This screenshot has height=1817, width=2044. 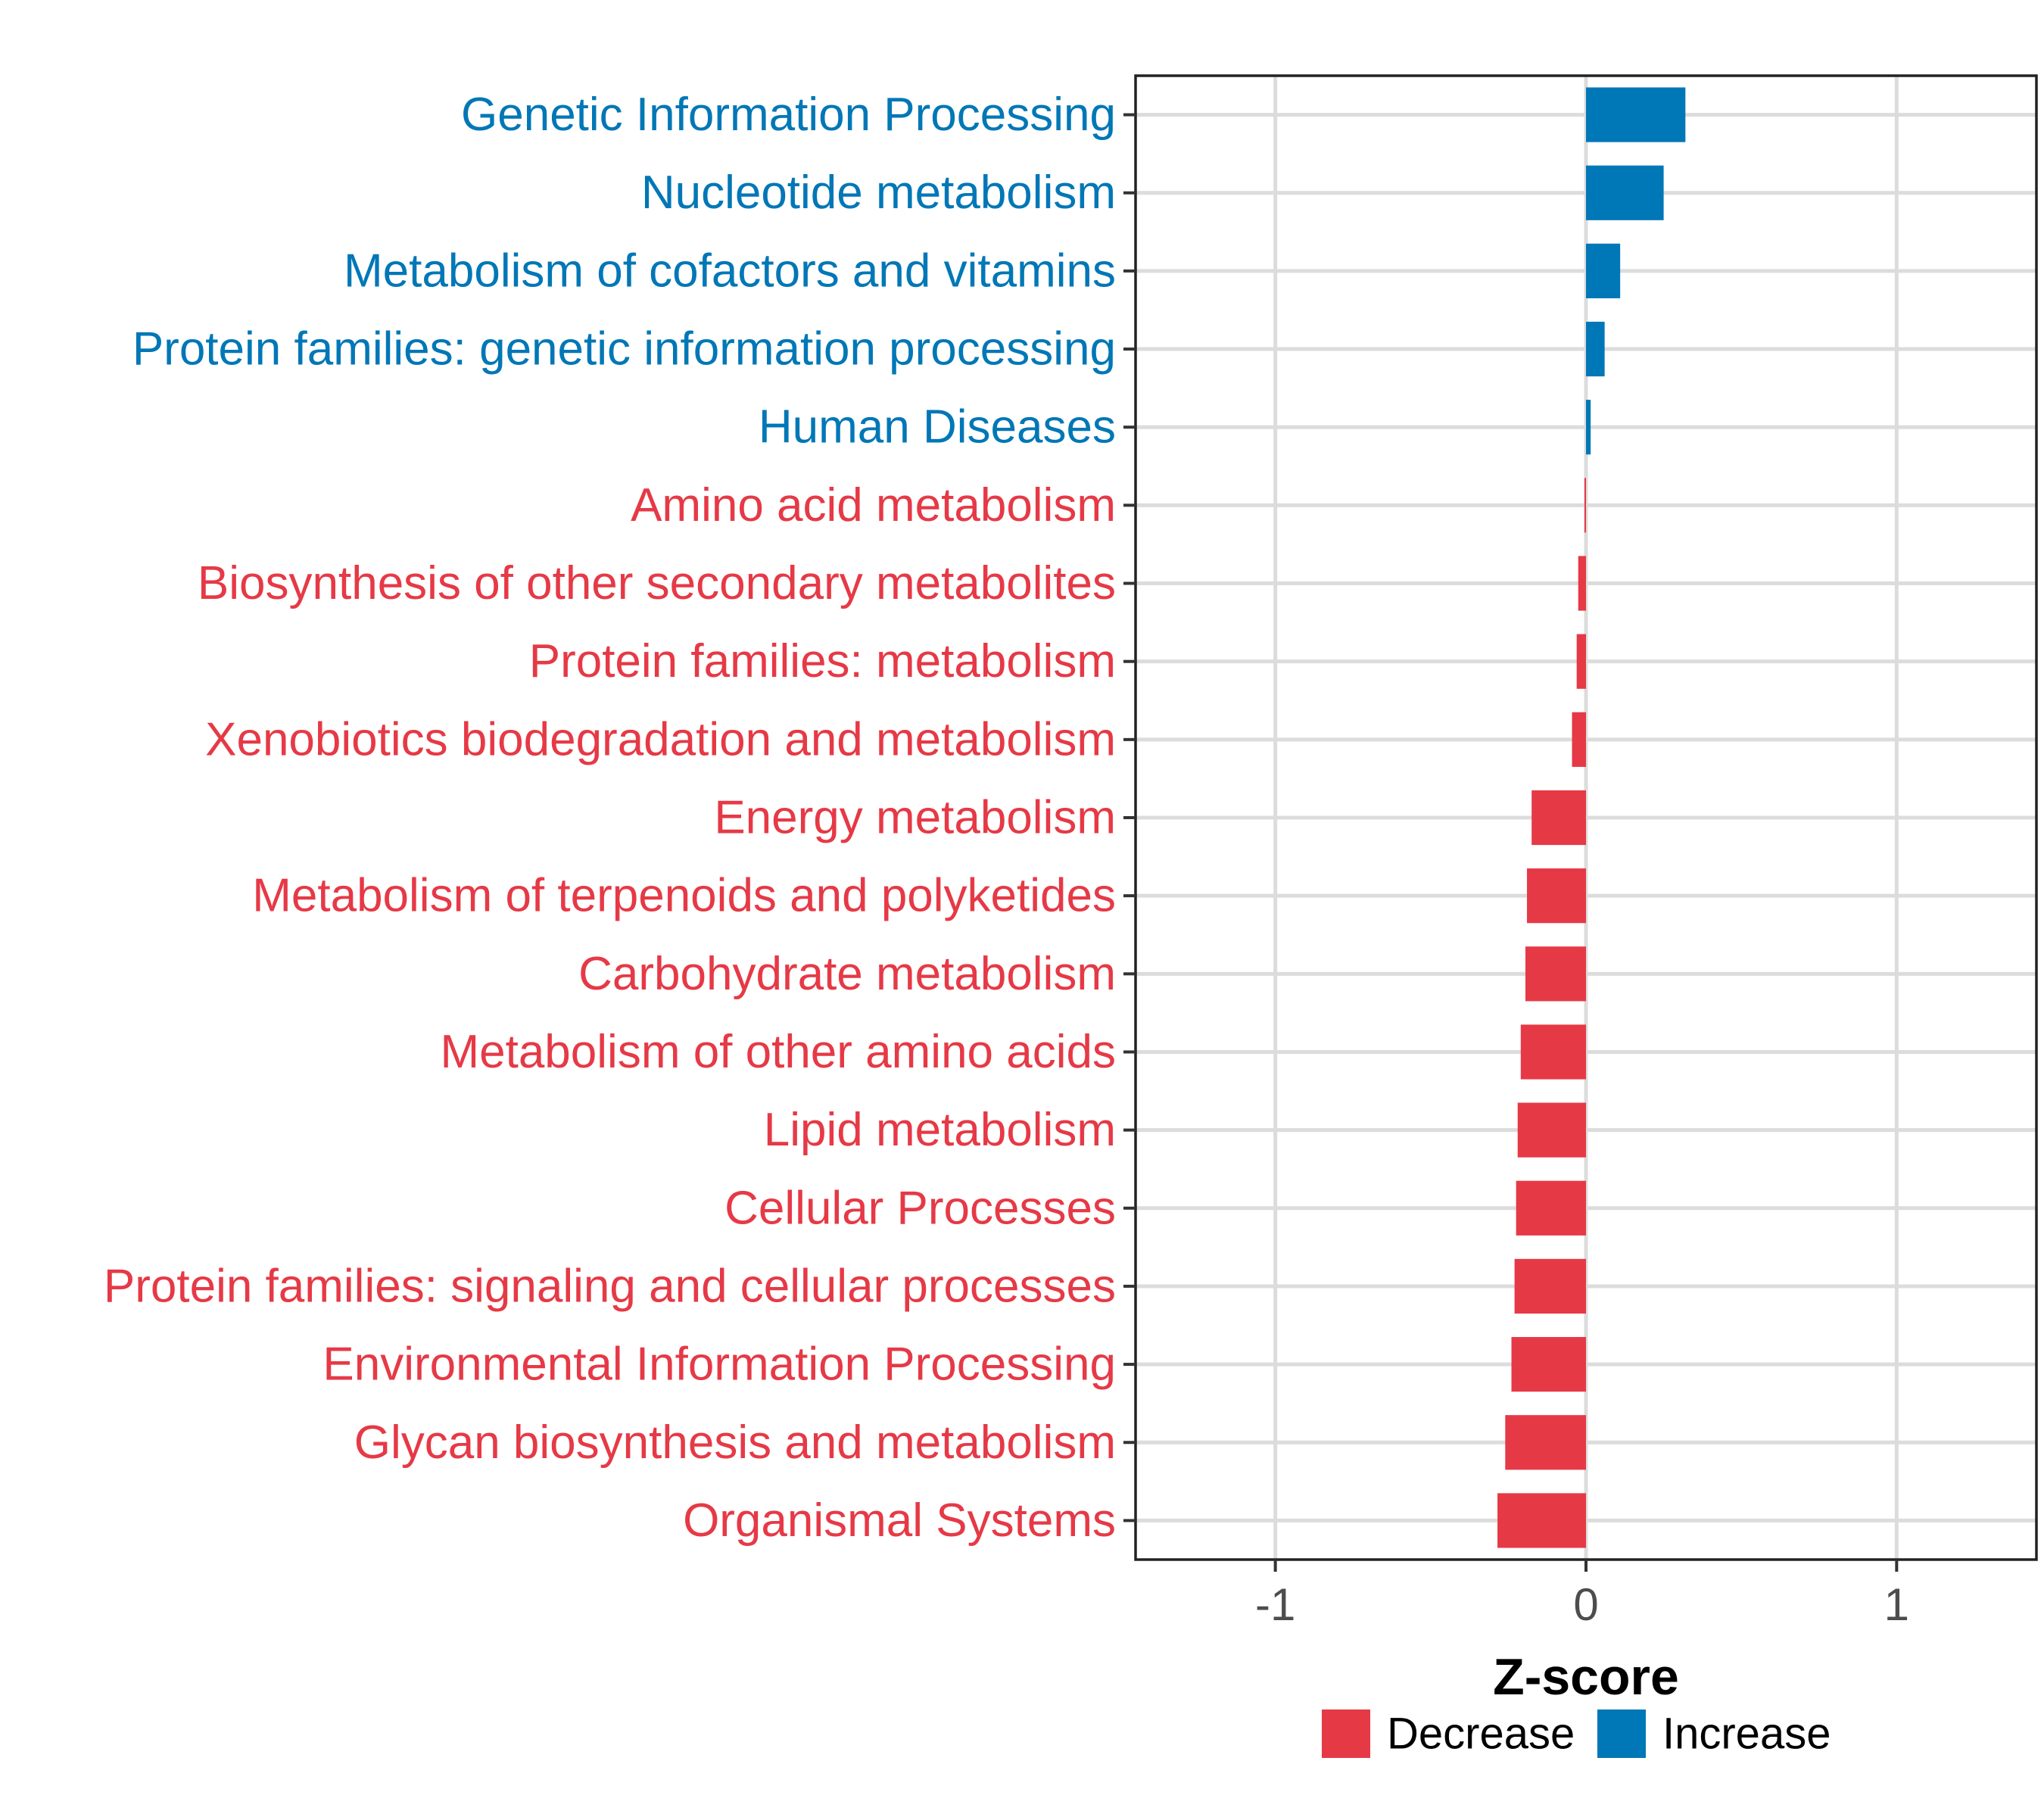 I want to click on x-axis-title: Z-score, so click(x=1586, y=1677).